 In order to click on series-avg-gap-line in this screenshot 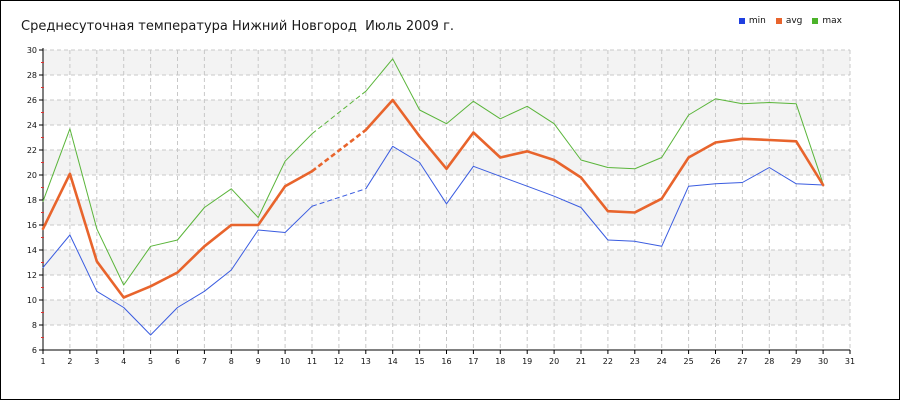, I will do `click(339, 150)`.